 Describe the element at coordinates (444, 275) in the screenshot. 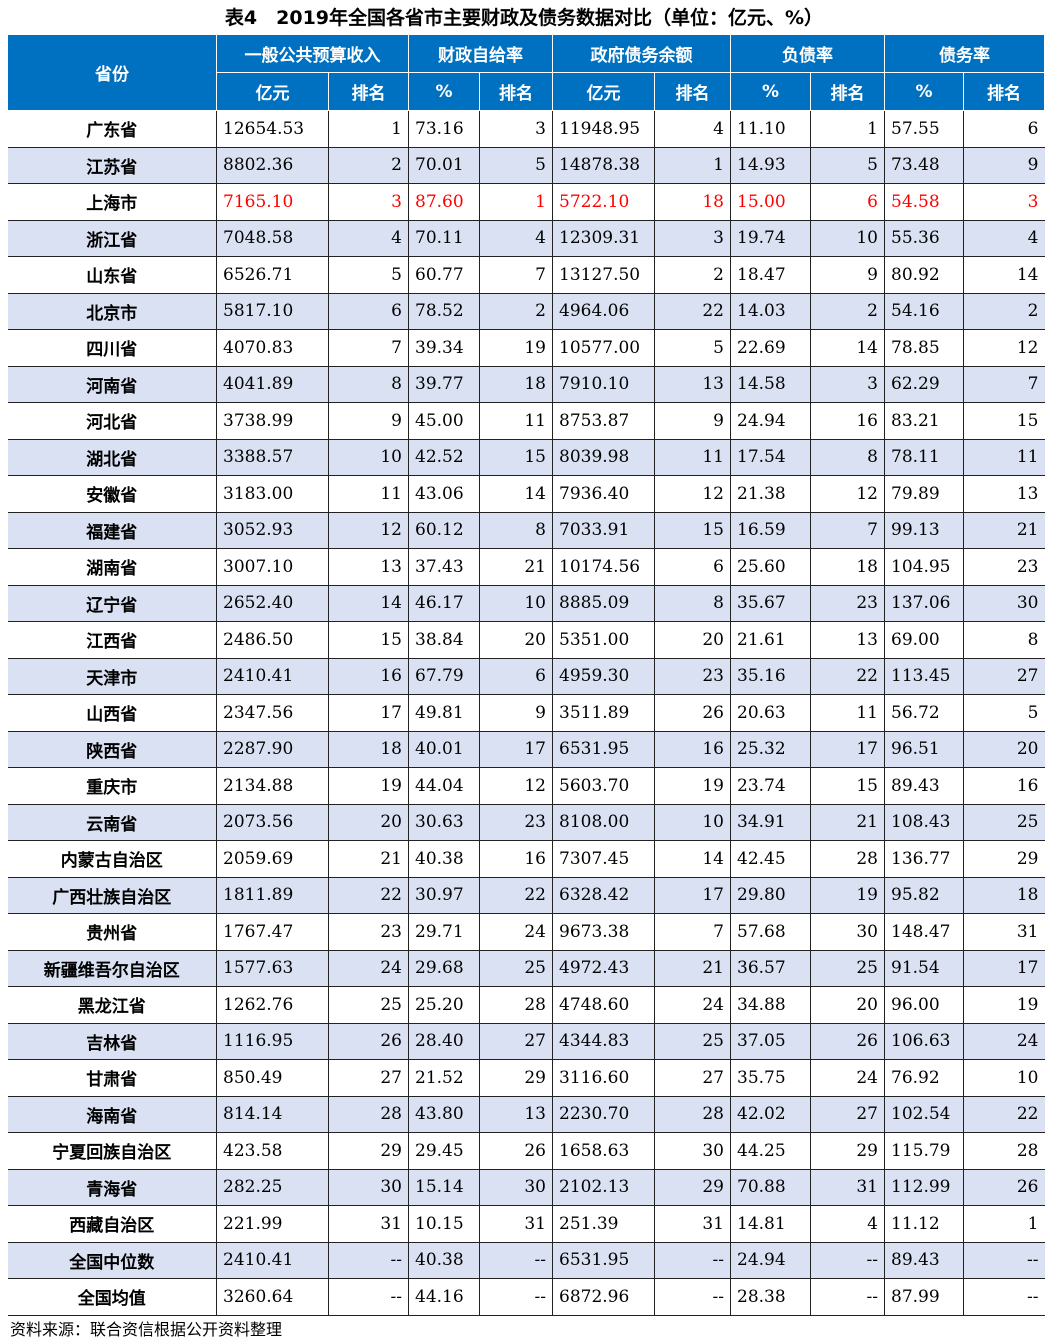

I see `value-cell: 60.77` at that location.